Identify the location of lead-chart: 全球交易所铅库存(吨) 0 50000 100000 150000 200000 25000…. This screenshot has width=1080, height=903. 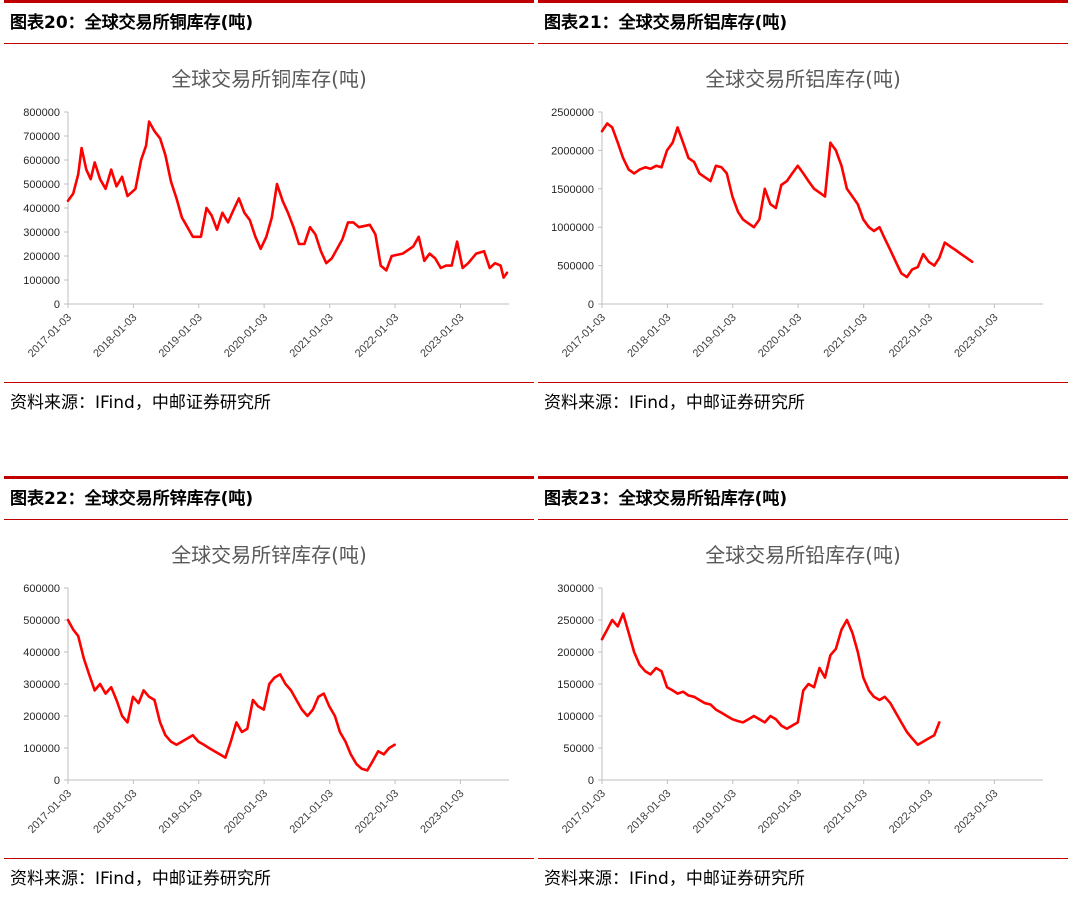
(800, 689).